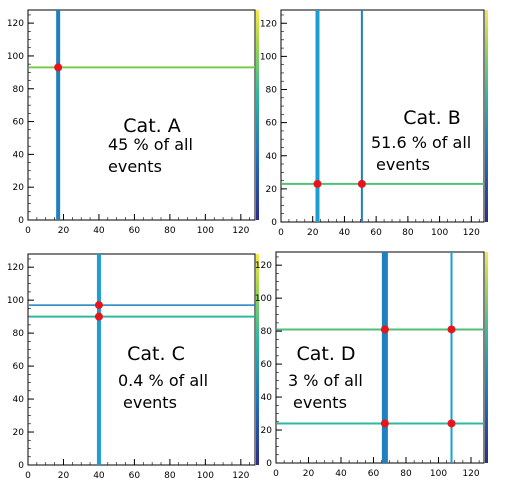 The height and width of the screenshot is (483, 524). I want to click on caption-line-1: 45 % of all, so click(150, 144).